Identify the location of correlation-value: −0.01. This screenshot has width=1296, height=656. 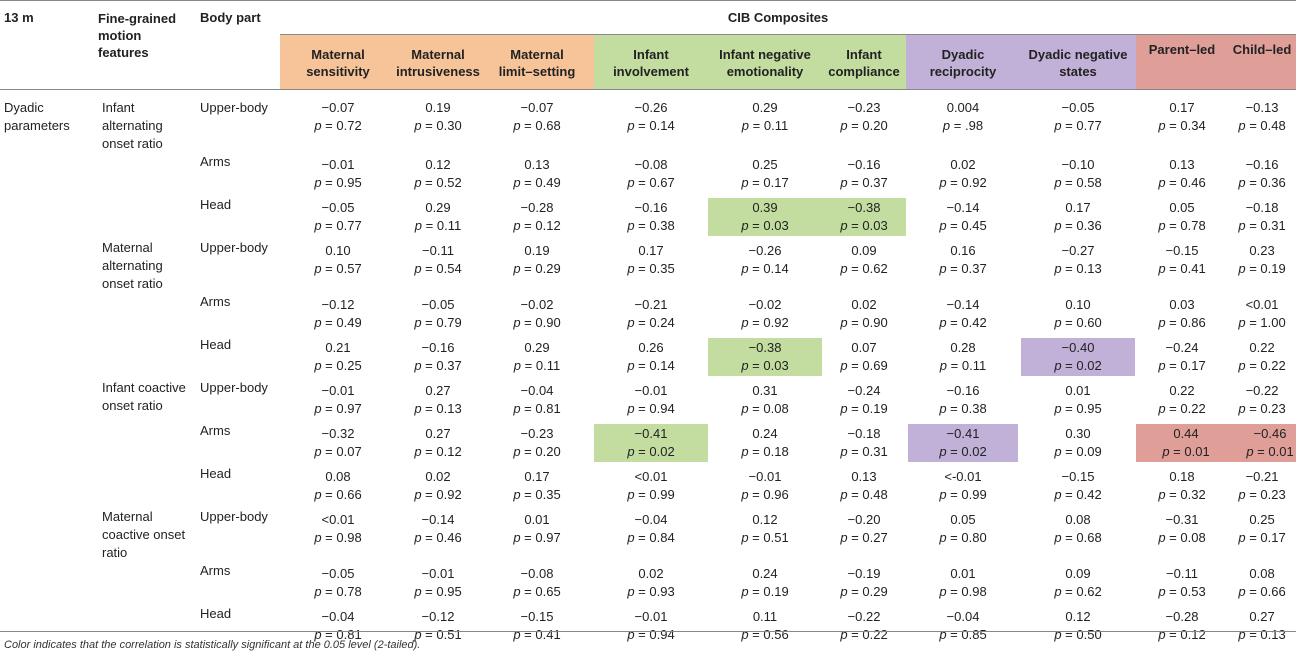
(765, 476).